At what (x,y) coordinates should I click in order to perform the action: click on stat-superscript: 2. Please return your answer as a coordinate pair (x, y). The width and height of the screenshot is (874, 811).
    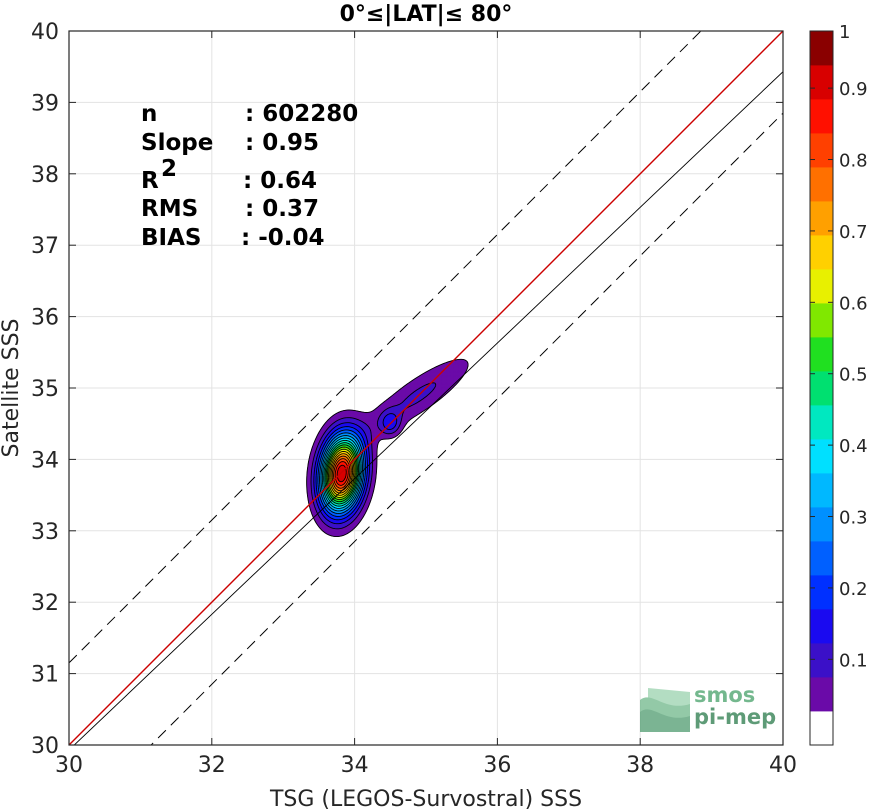
    Looking at the image, I should click on (169, 169).